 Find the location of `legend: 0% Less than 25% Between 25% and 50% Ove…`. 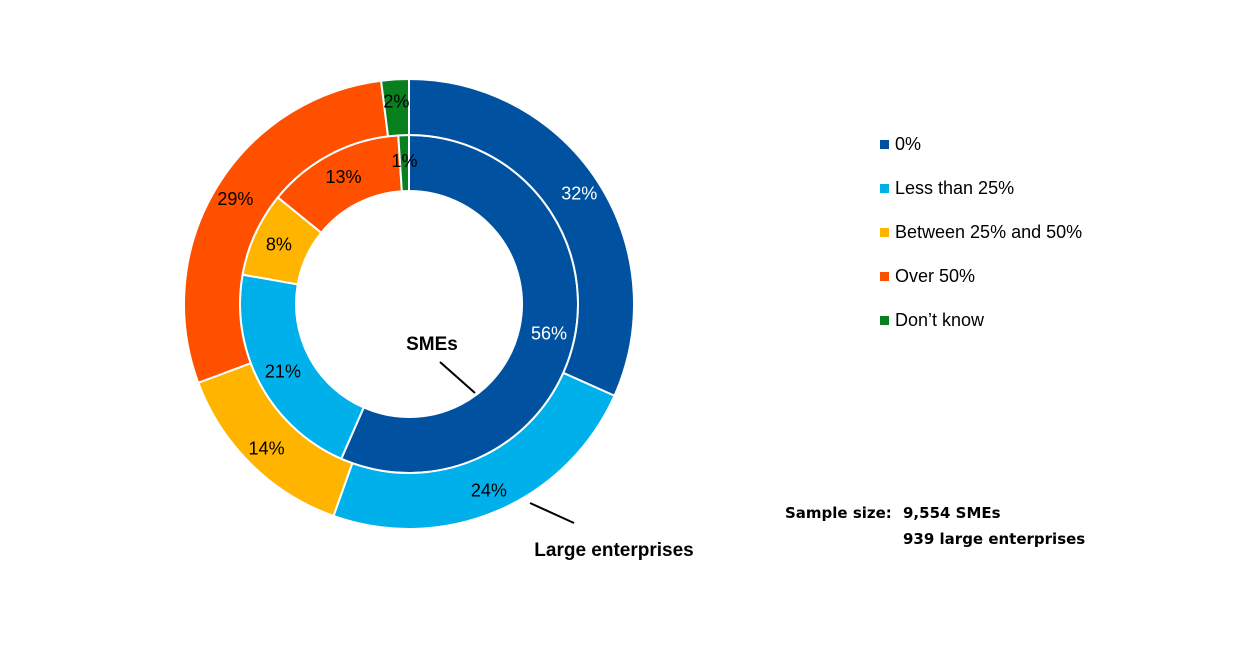

legend: 0% Less than 25% Between 25% and 50% Ove… is located at coordinates (981, 232).